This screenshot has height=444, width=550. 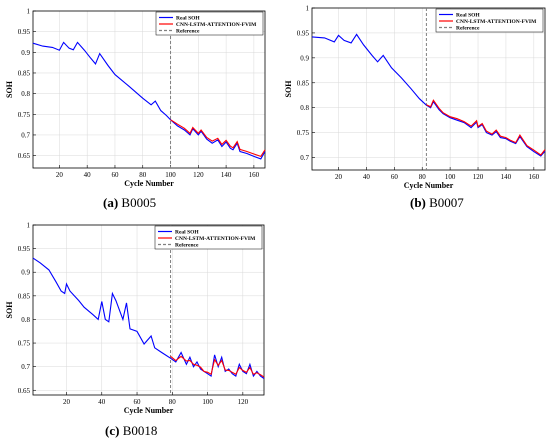 What do you see at coordinates (446, 202) in the screenshot?
I see `caption-b-name: B0007` at bounding box center [446, 202].